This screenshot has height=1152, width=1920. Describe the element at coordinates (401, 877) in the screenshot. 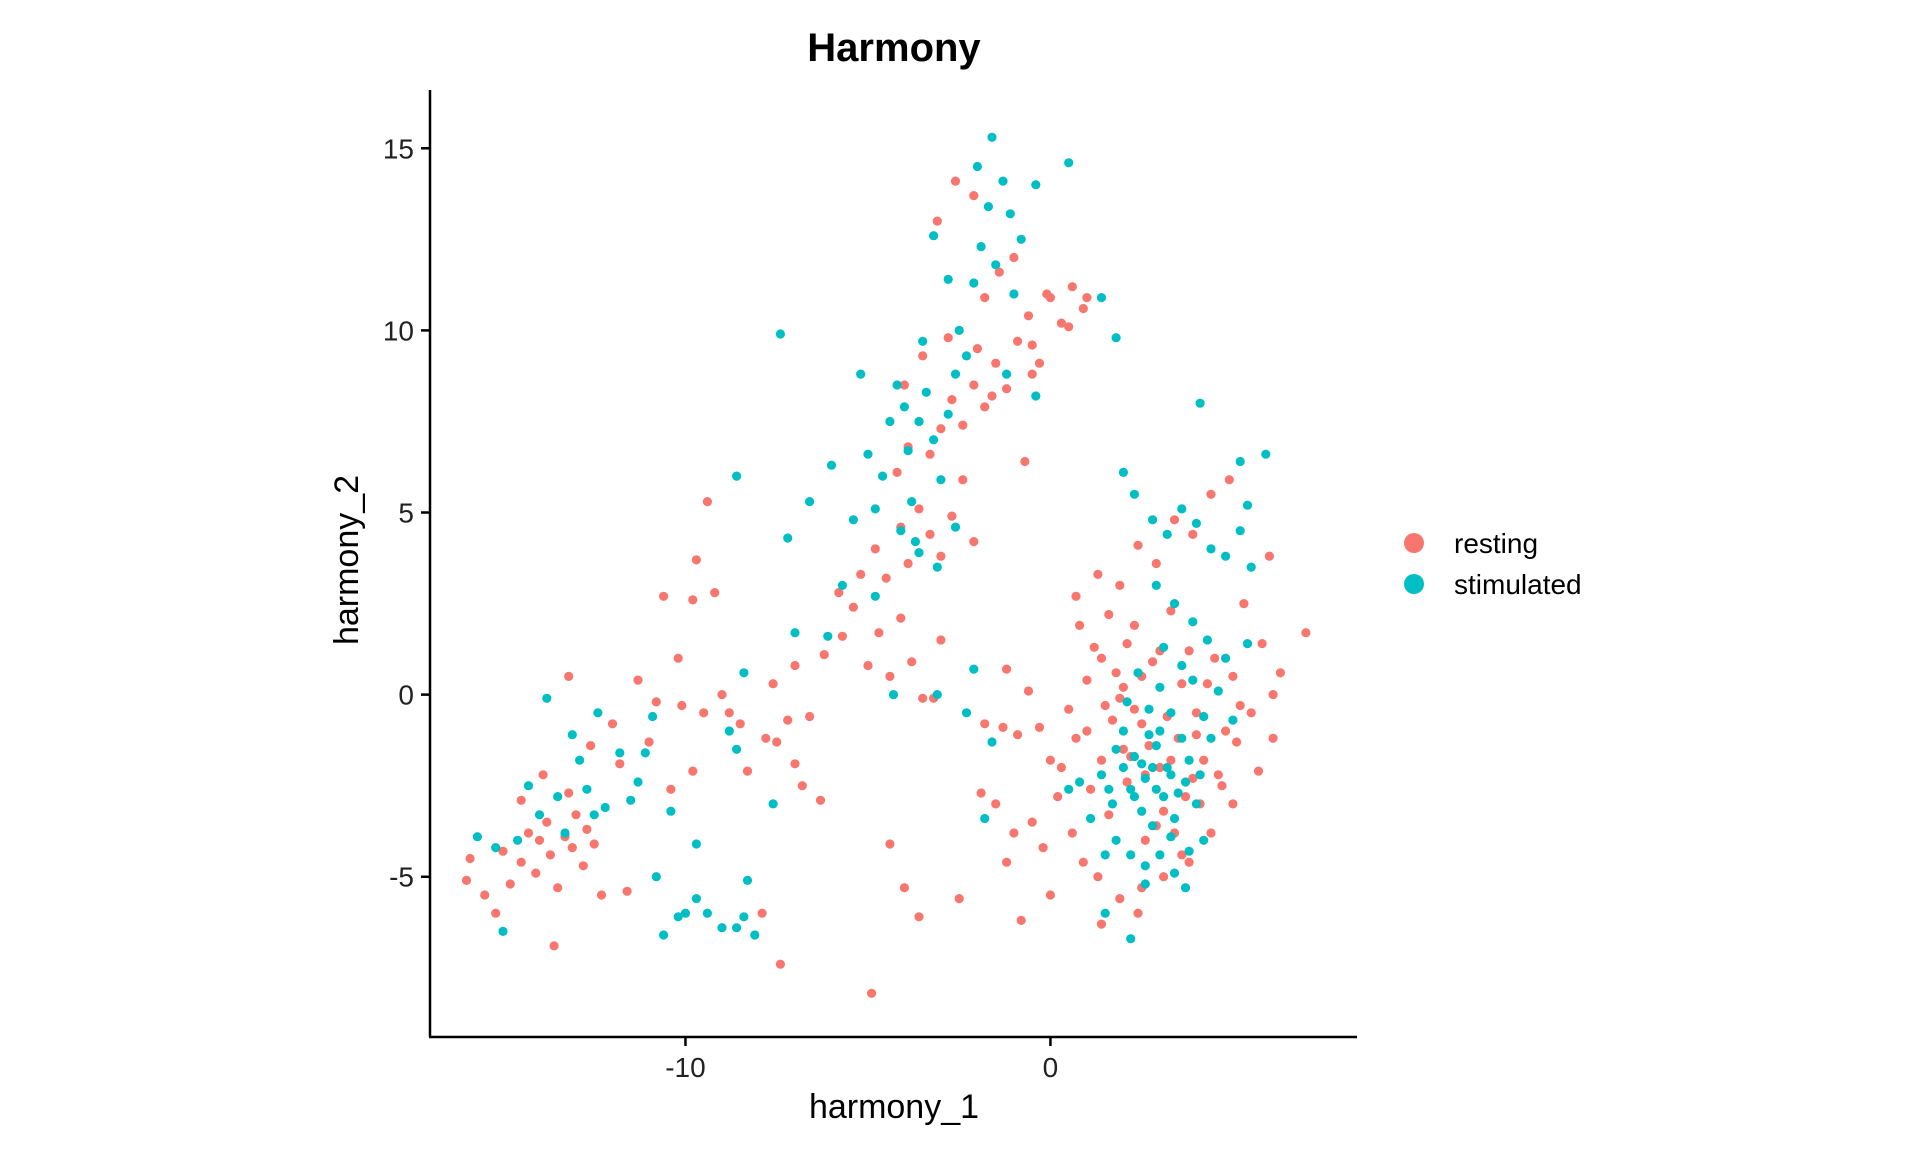

I see `y-tick-label: -5` at that location.